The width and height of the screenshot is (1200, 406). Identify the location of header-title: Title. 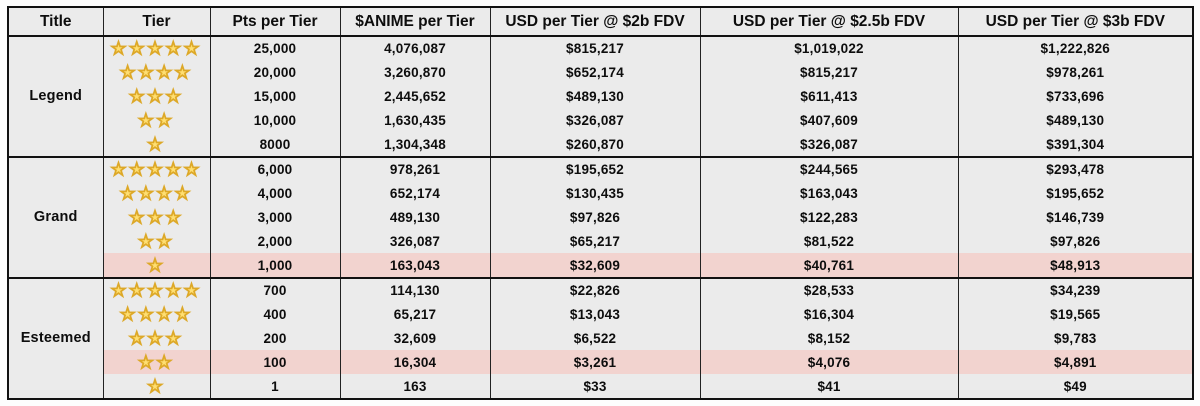
(55, 22).